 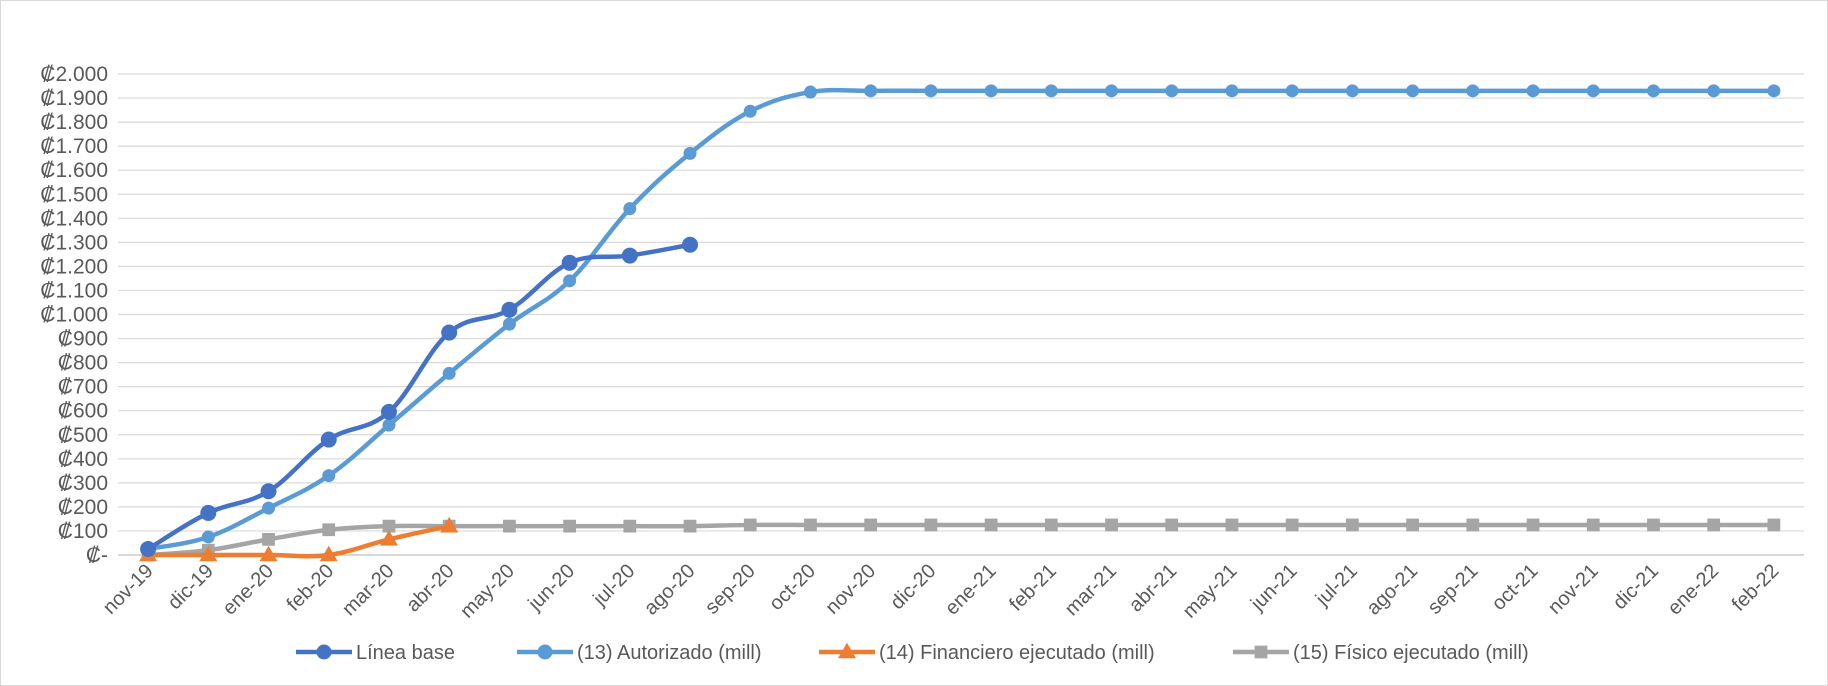 I want to click on y-tick-label: ₡600, so click(x=83, y=411).